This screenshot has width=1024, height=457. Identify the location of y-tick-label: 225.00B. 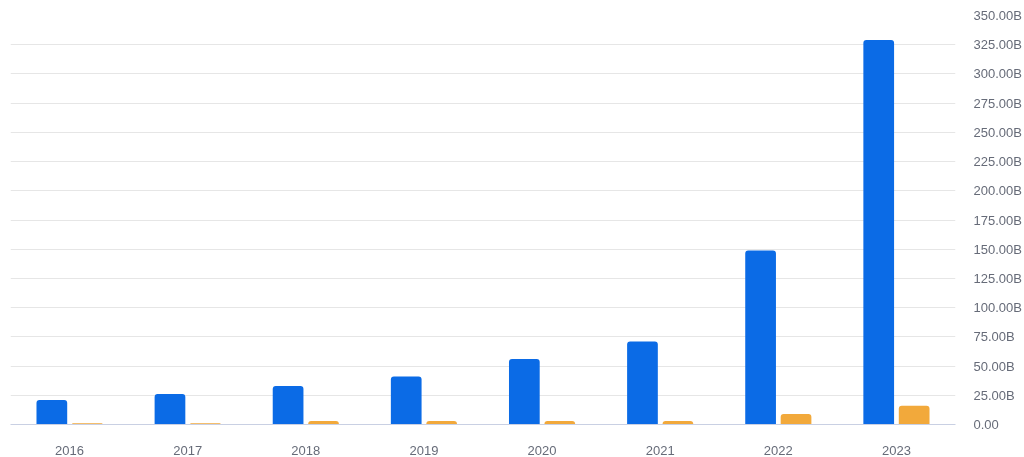
(997, 162).